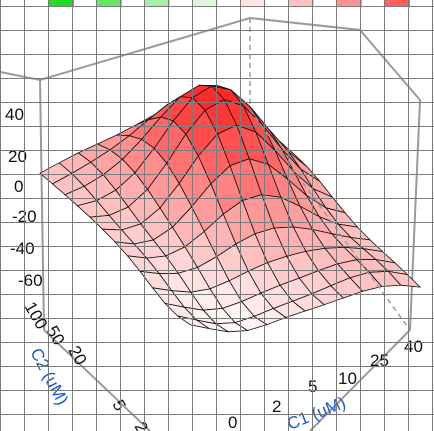  What do you see at coordinates (232, 422) in the screenshot?
I see `x-tick-label: 0` at bounding box center [232, 422].